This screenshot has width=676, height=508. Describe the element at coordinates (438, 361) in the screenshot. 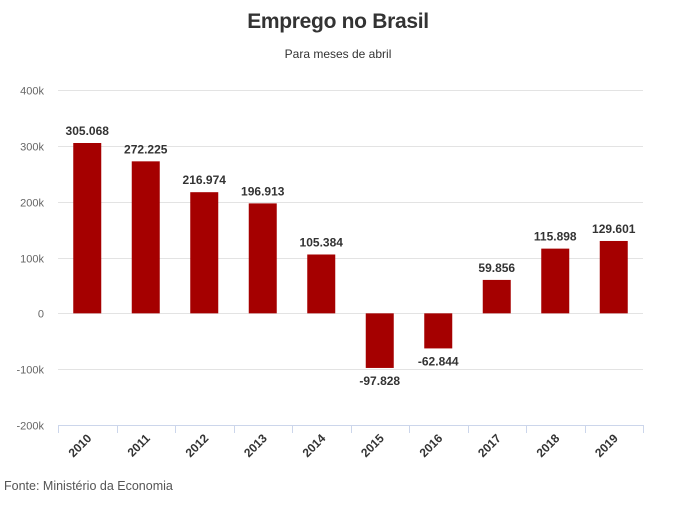

I see `data-label: -62.844` at that location.